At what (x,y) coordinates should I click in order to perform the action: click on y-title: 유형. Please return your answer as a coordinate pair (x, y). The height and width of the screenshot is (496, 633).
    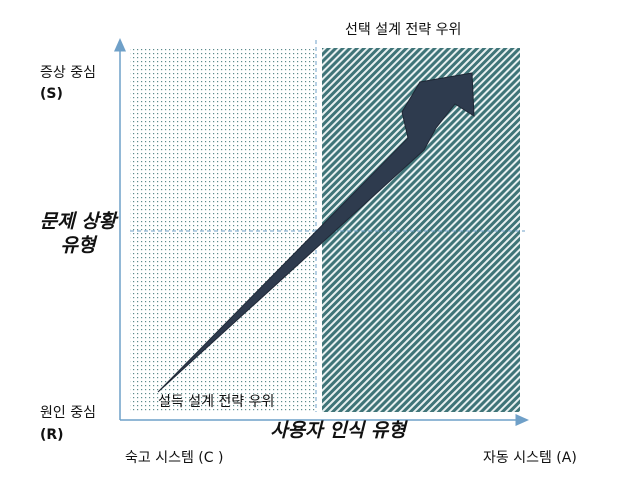
    Looking at the image, I should click on (79, 246).